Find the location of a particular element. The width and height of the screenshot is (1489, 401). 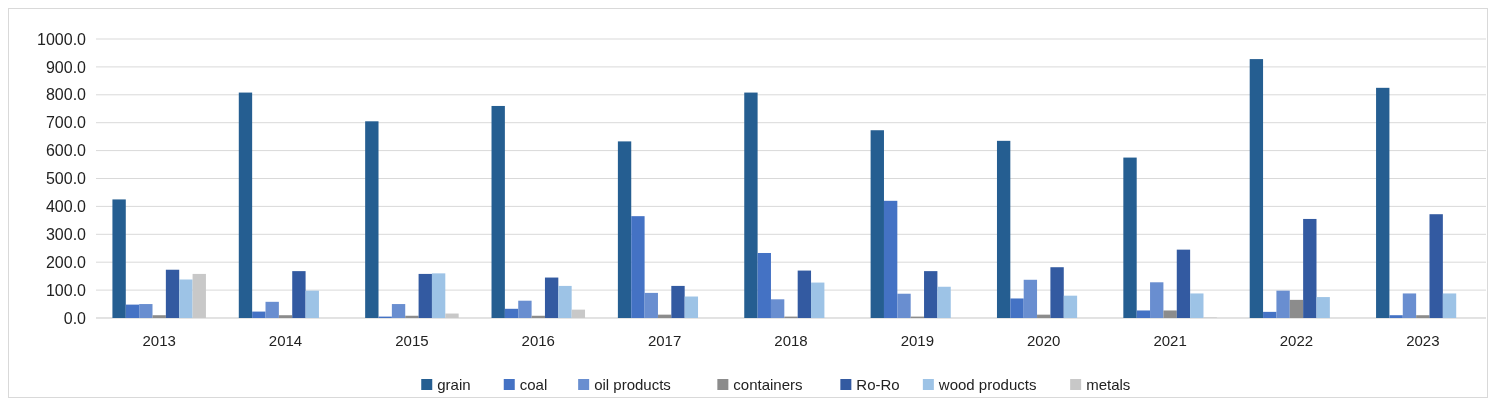

legend-label: oil products is located at coordinates (632, 385).